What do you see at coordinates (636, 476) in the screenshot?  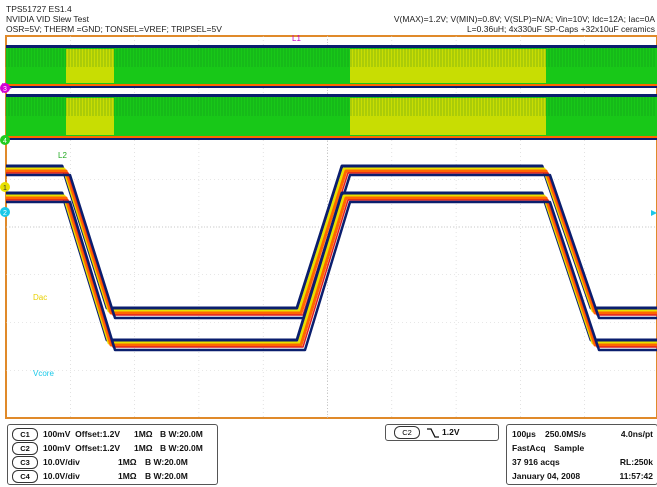 I see `capture-time: 11:57:42` at bounding box center [636, 476].